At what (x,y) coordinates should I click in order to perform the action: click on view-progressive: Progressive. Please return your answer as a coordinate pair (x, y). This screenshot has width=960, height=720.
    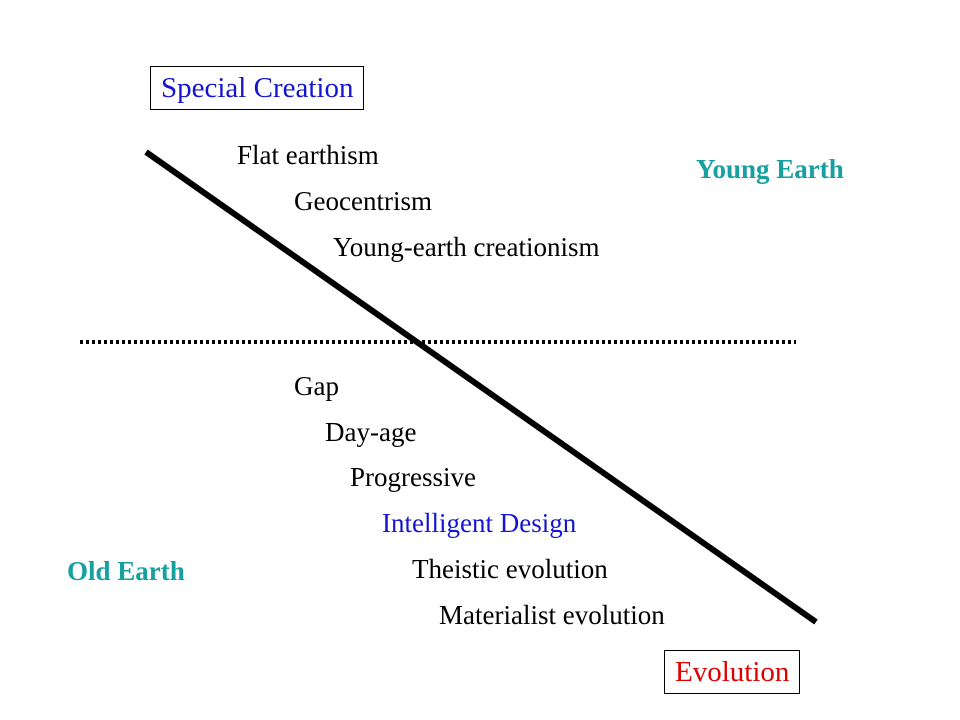
    Looking at the image, I should click on (413, 477).